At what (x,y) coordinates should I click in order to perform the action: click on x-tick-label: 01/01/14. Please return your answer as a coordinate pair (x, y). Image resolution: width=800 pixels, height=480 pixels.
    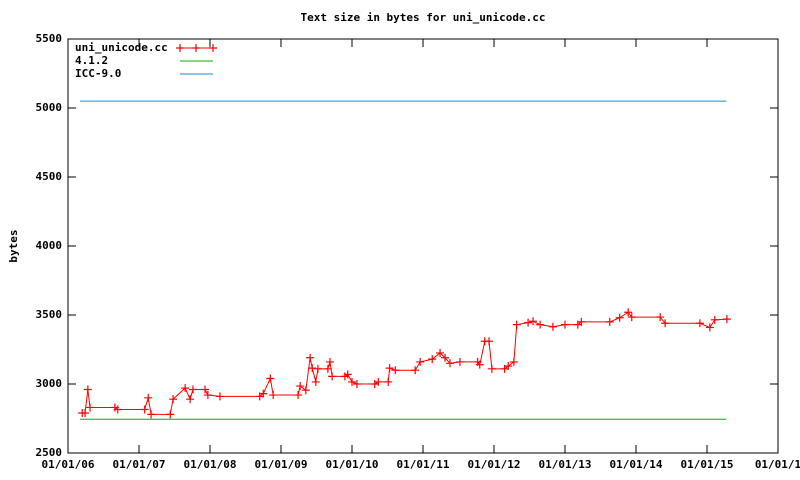
    Looking at the image, I should click on (636, 464).